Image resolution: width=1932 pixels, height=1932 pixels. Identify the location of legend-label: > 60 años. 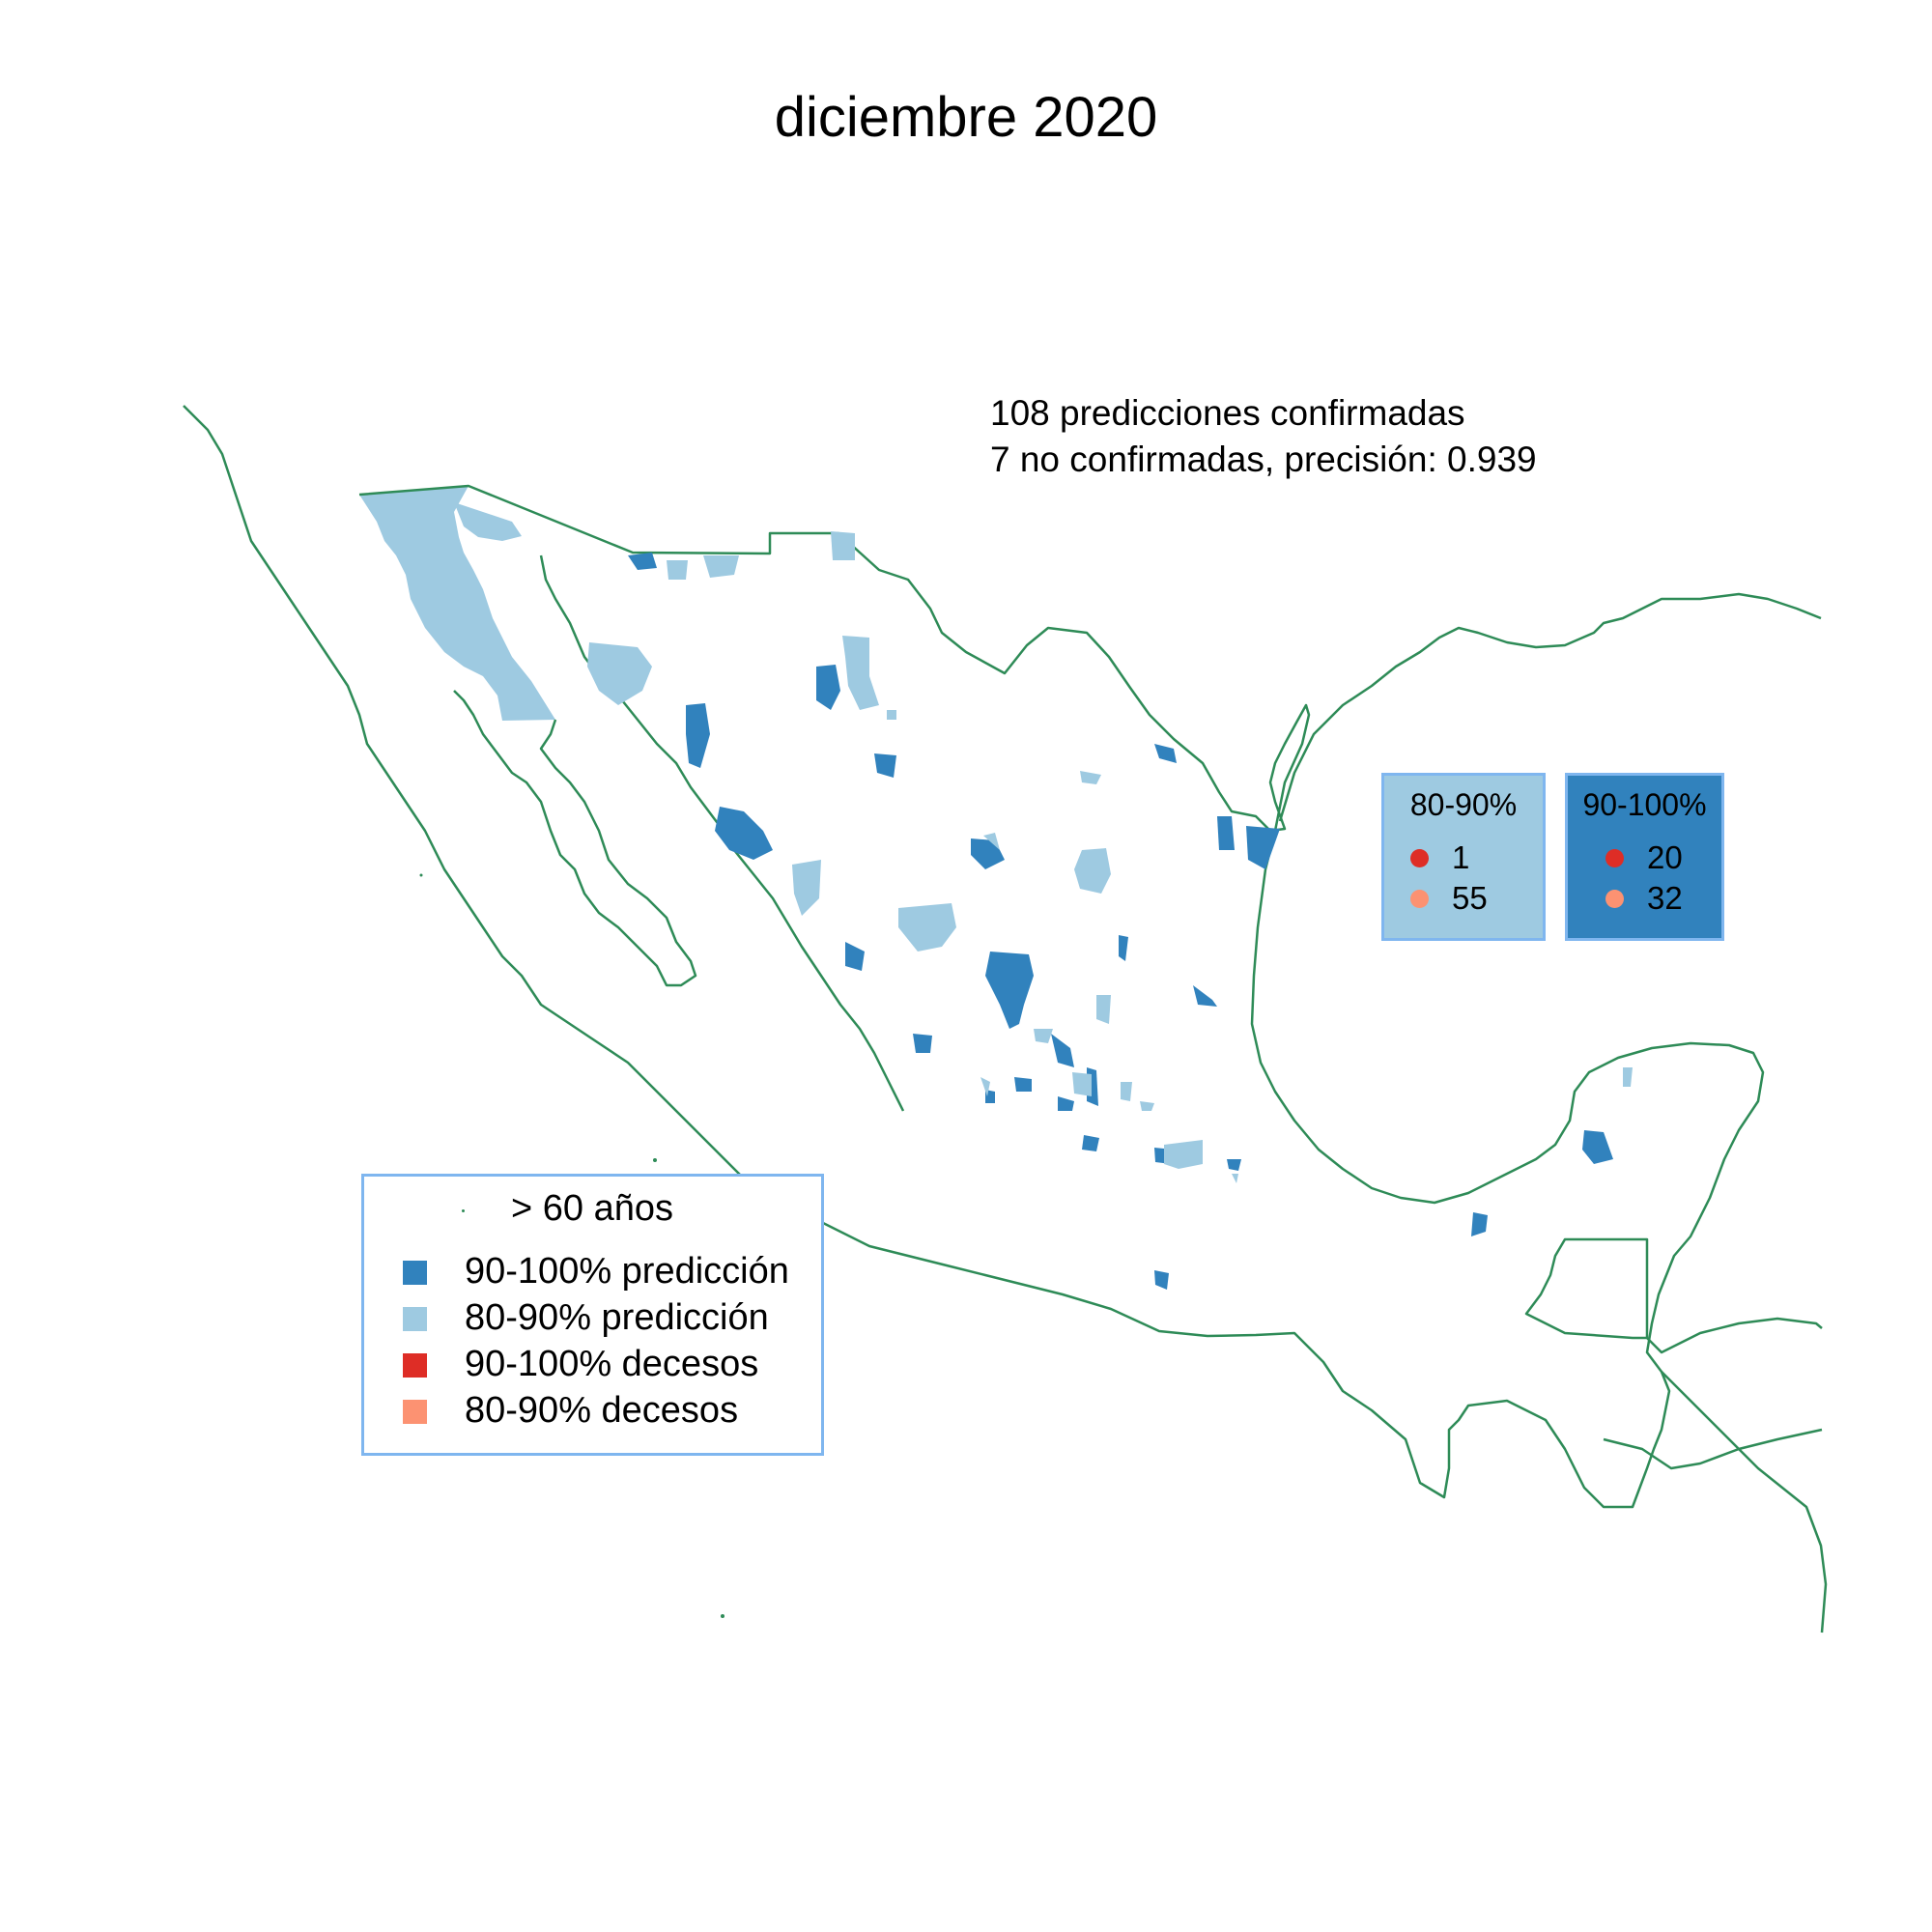
(592, 1208).